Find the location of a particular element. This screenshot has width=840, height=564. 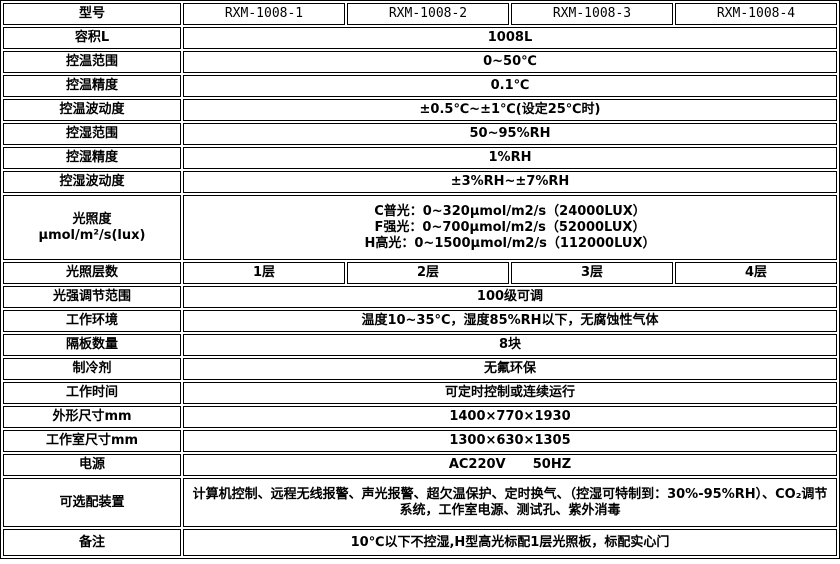

row-value: 1008L is located at coordinates (510, 38).